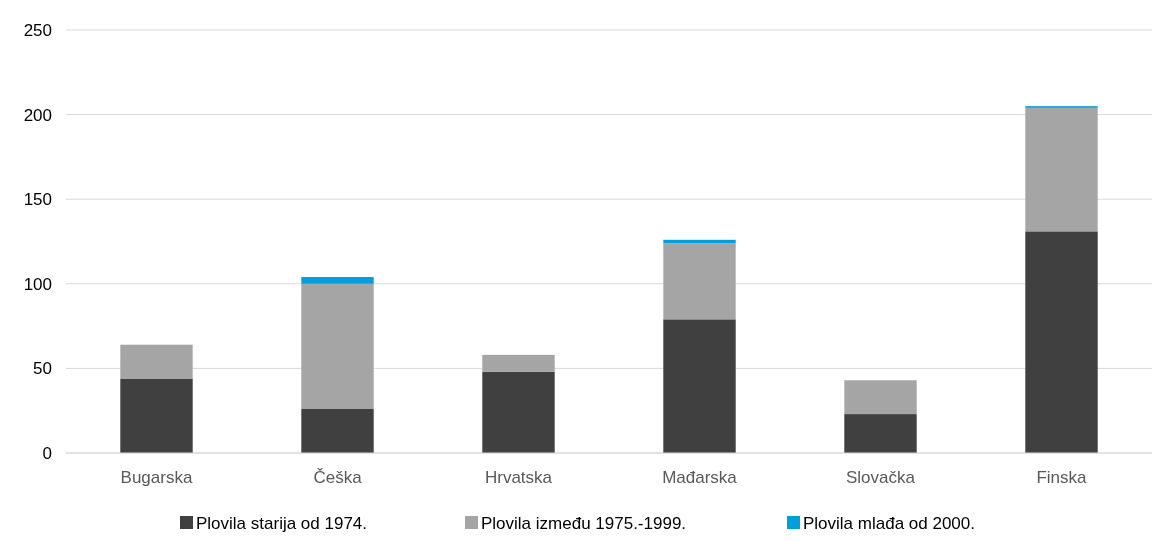  I want to click on legend-label: Plovila između 1975.-1999., so click(584, 523).